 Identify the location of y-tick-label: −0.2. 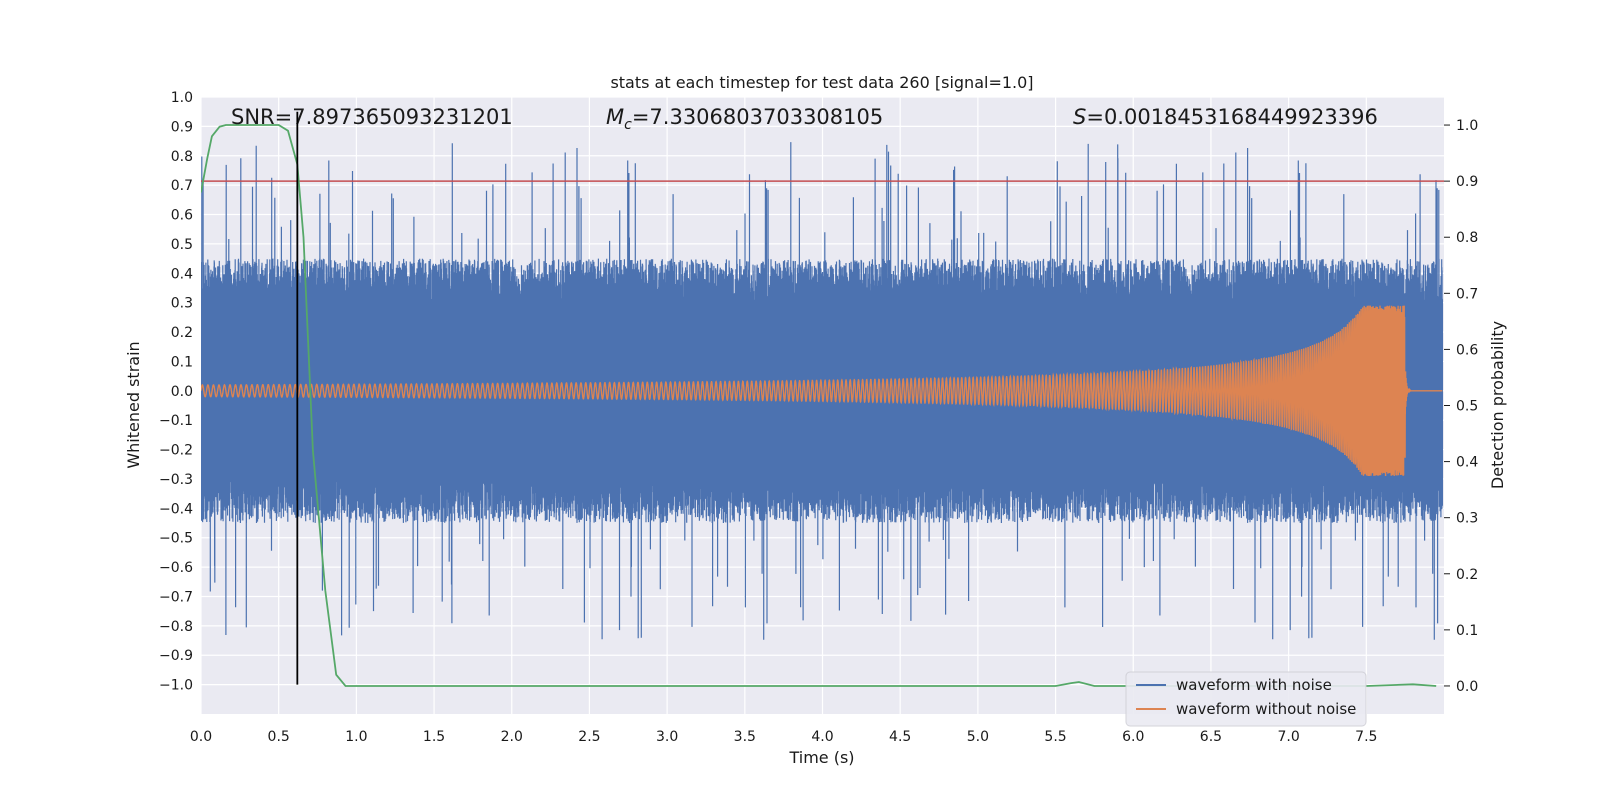
(176, 451).